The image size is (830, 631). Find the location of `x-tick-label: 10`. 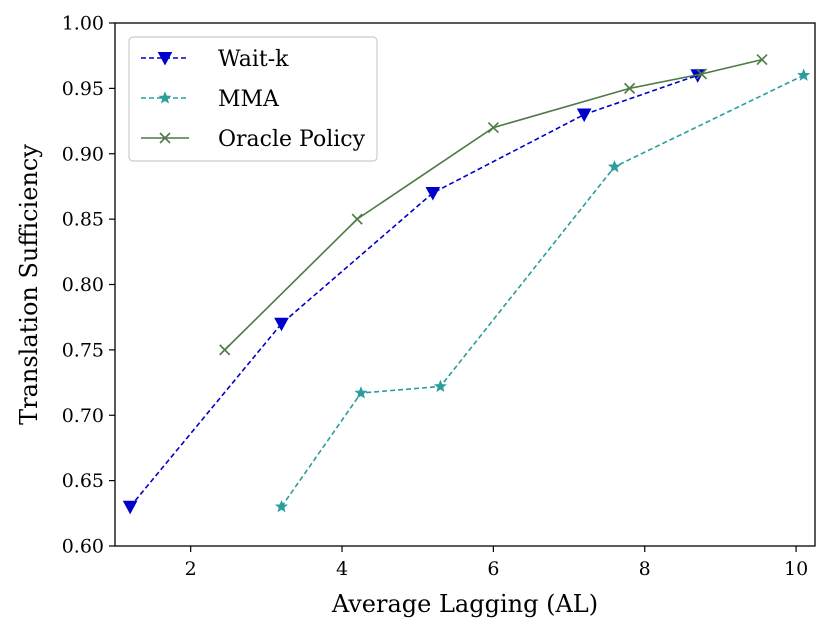

x-tick-label: 10 is located at coordinates (796, 569).